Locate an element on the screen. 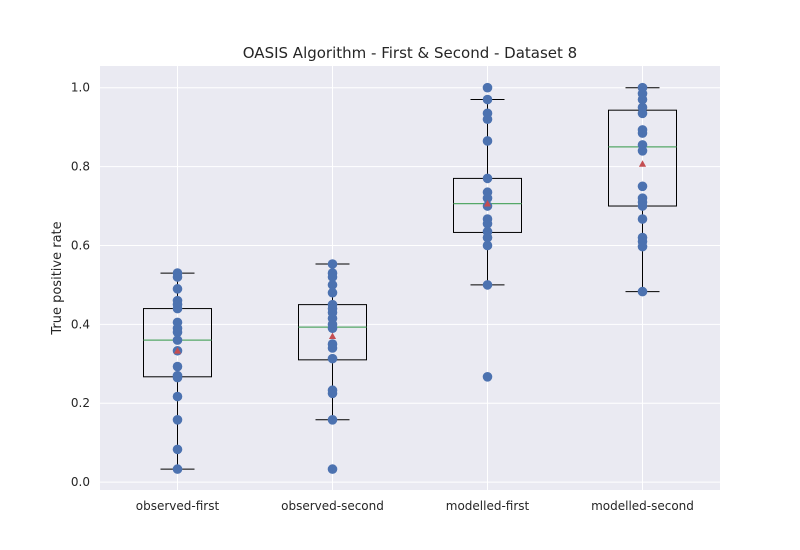 The image size is (800, 550). y-tick-label: 0.2 is located at coordinates (80, 403).